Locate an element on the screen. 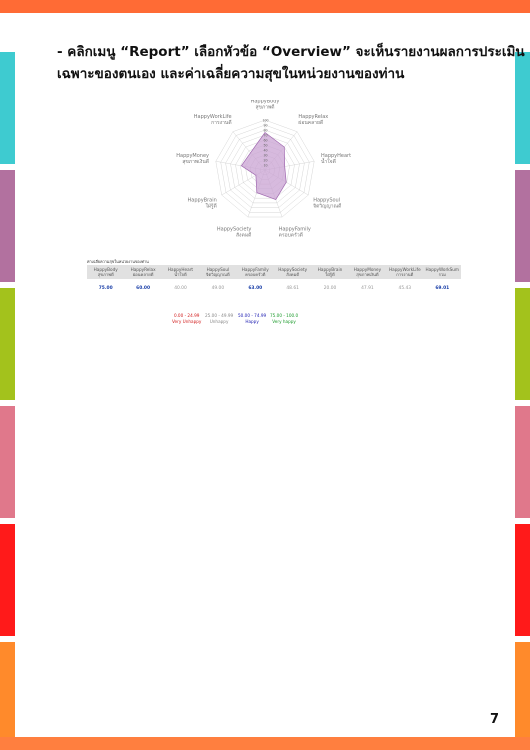  table-header-cell: HappyWorkSum รวม is located at coordinates (442, 272).